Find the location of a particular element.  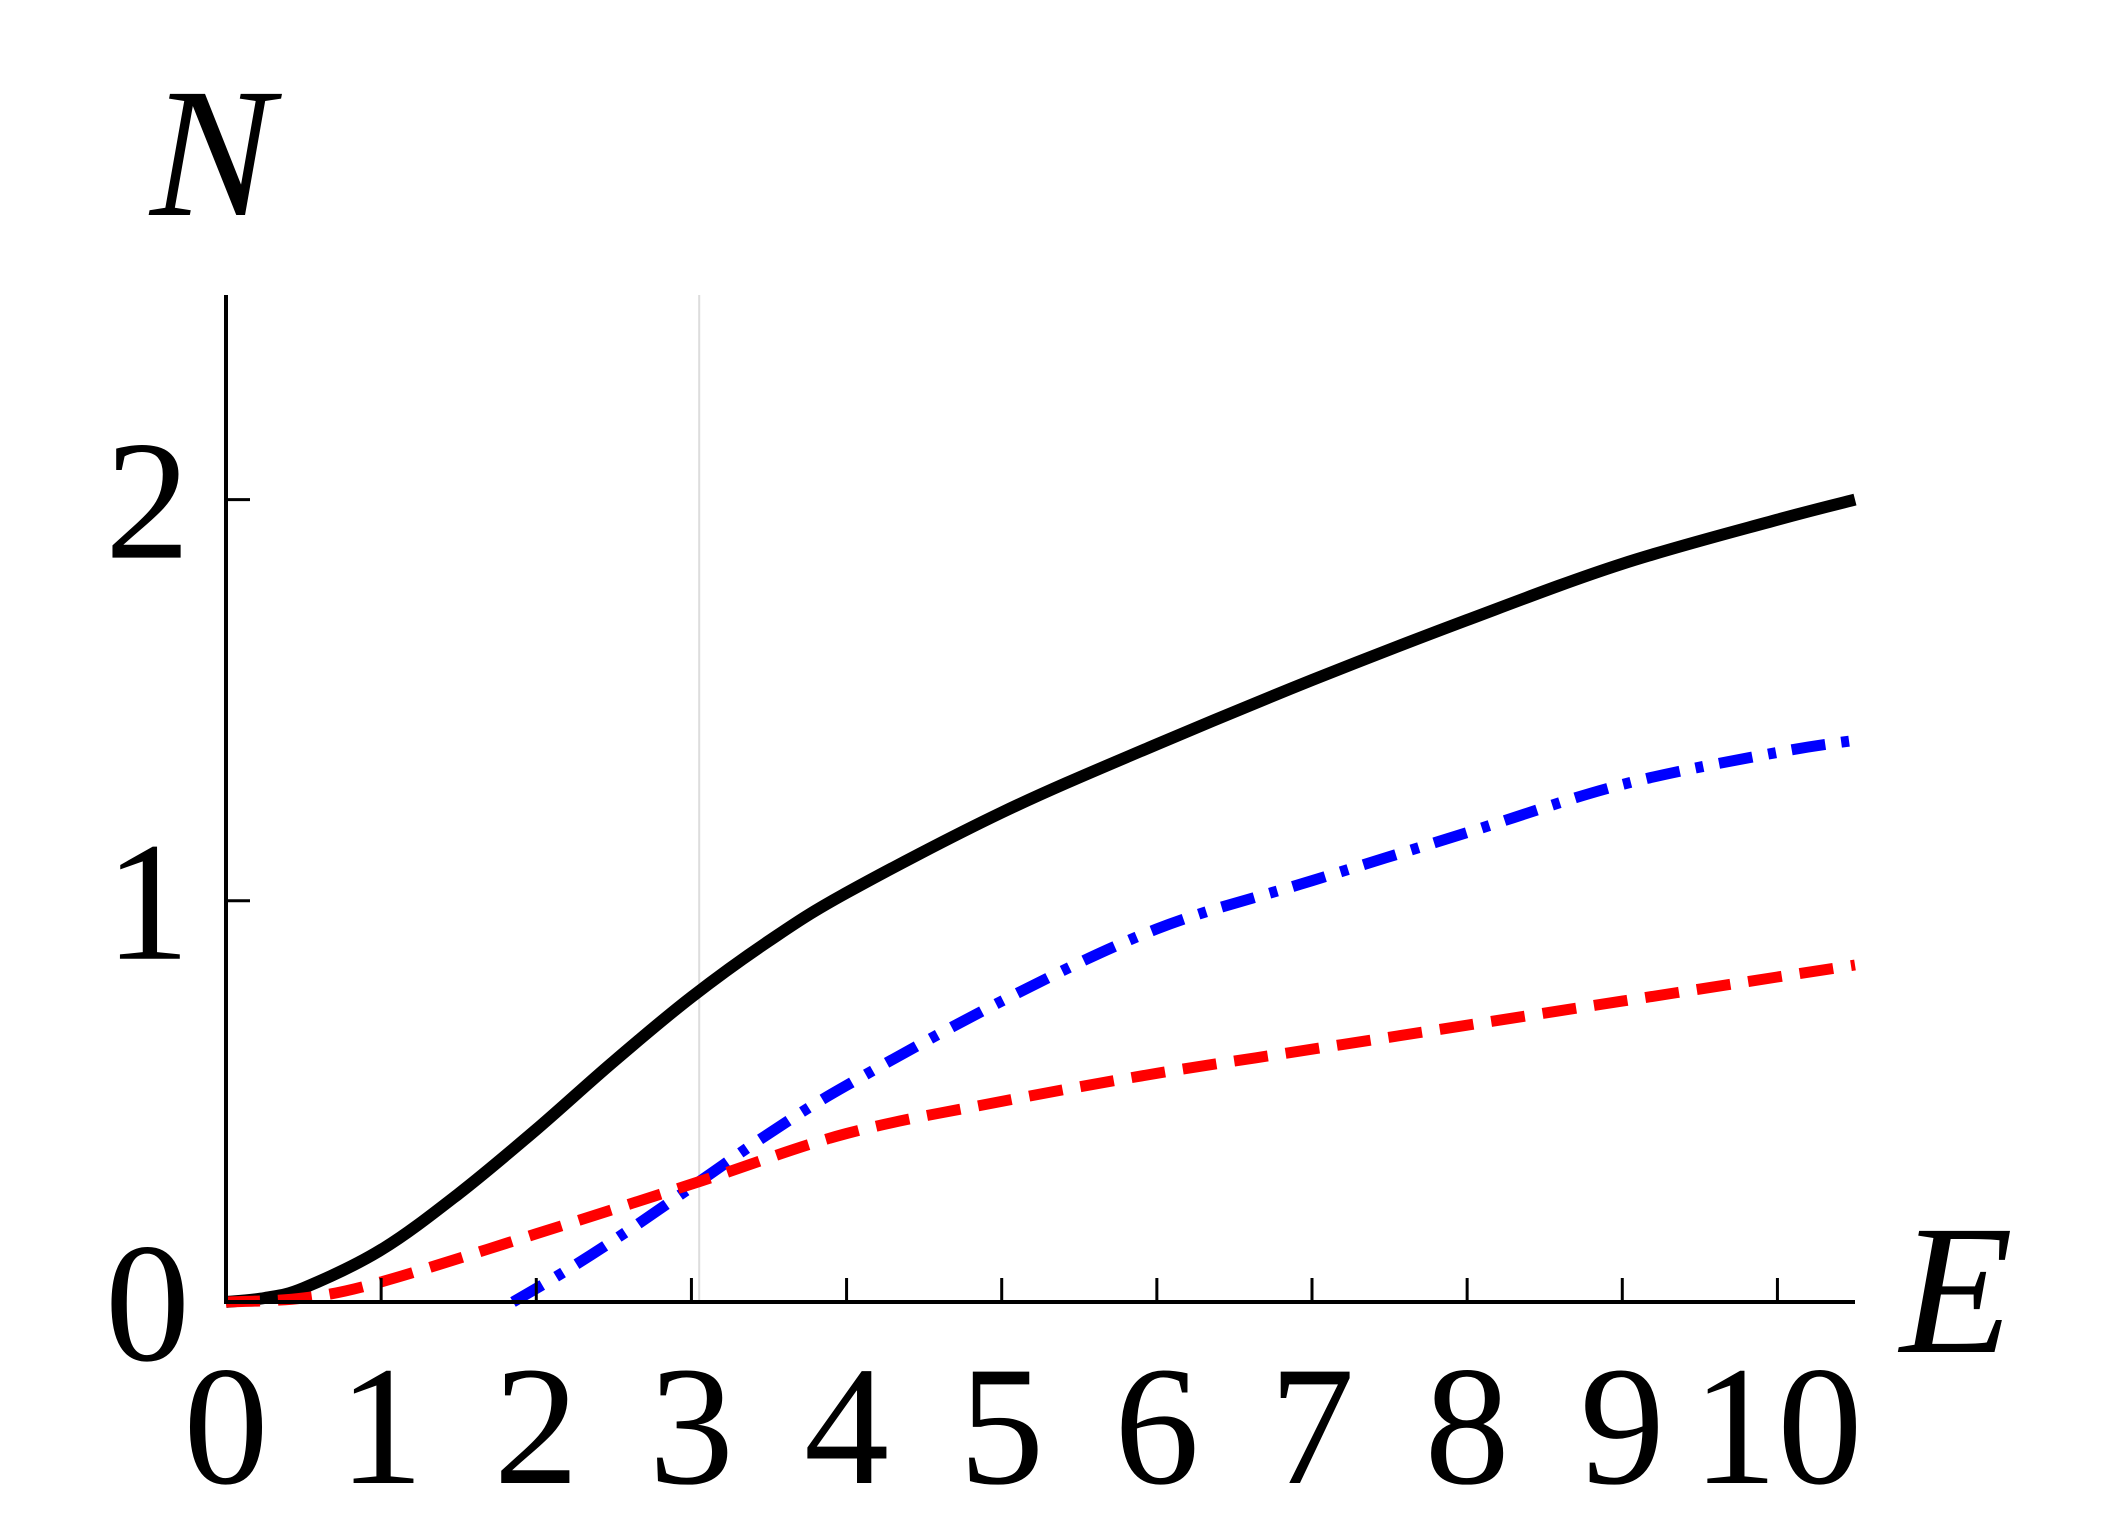

x-tick-label: 6 is located at coordinates (1156, 1426).